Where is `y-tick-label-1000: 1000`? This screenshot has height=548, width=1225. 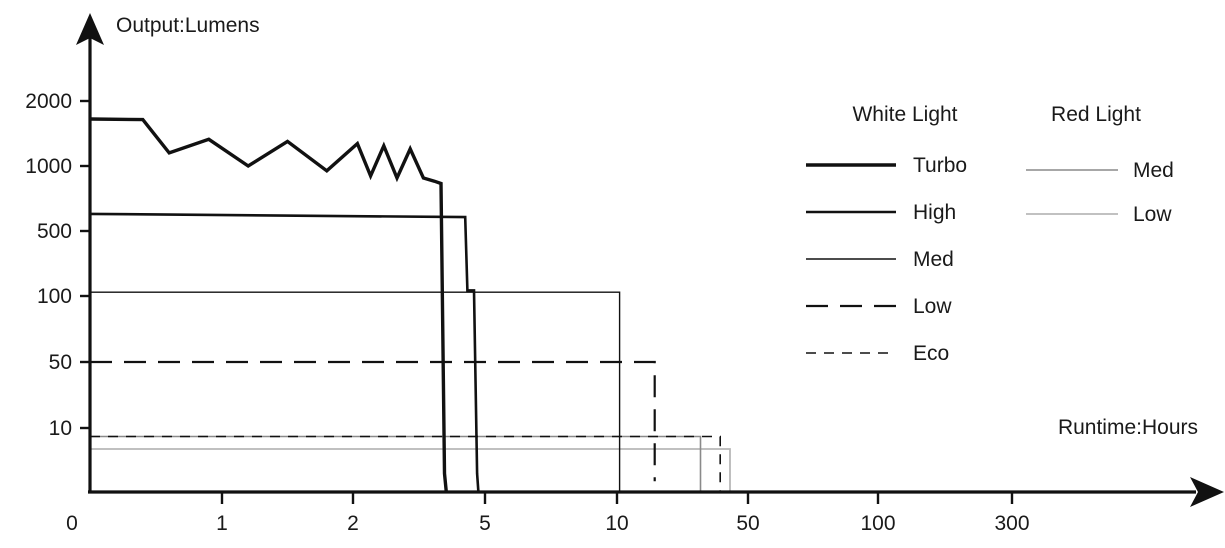 y-tick-label-1000: 1000 is located at coordinates (48, 166).